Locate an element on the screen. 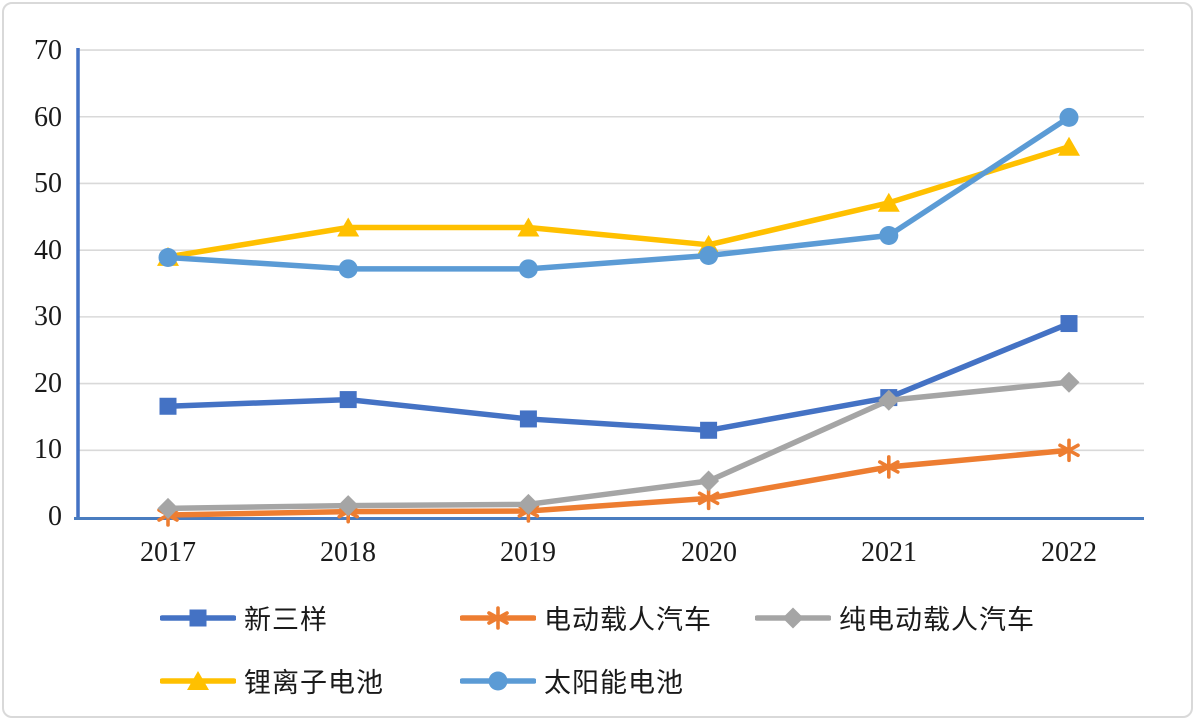 The image size is (1195, 720). y-tick-label: 0 is located at coordinates (55, 516).